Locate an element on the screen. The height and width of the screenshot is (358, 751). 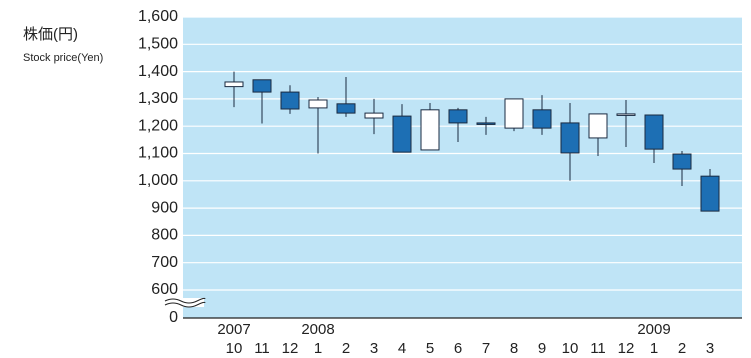
y-axis-label: 株価(円) is located at coordinates (50, 34).